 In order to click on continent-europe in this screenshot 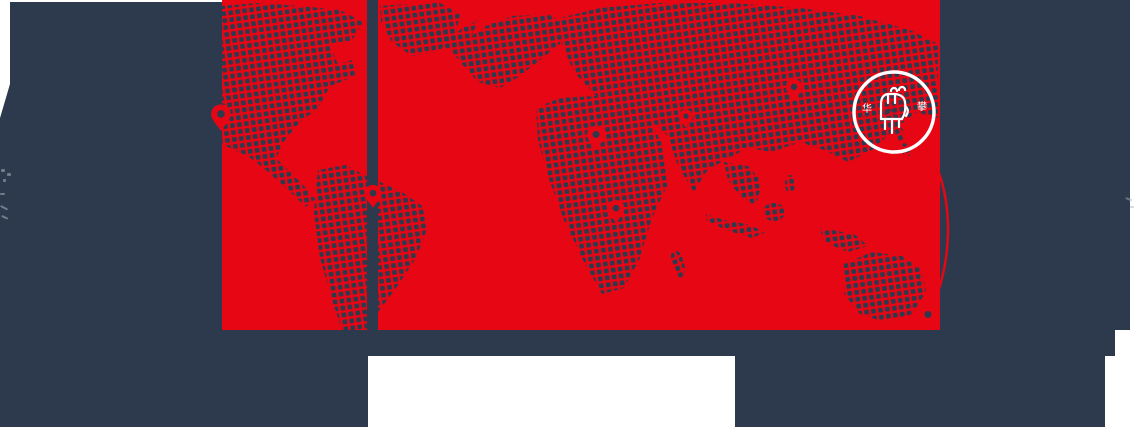, I will do `click(508, 51)`.